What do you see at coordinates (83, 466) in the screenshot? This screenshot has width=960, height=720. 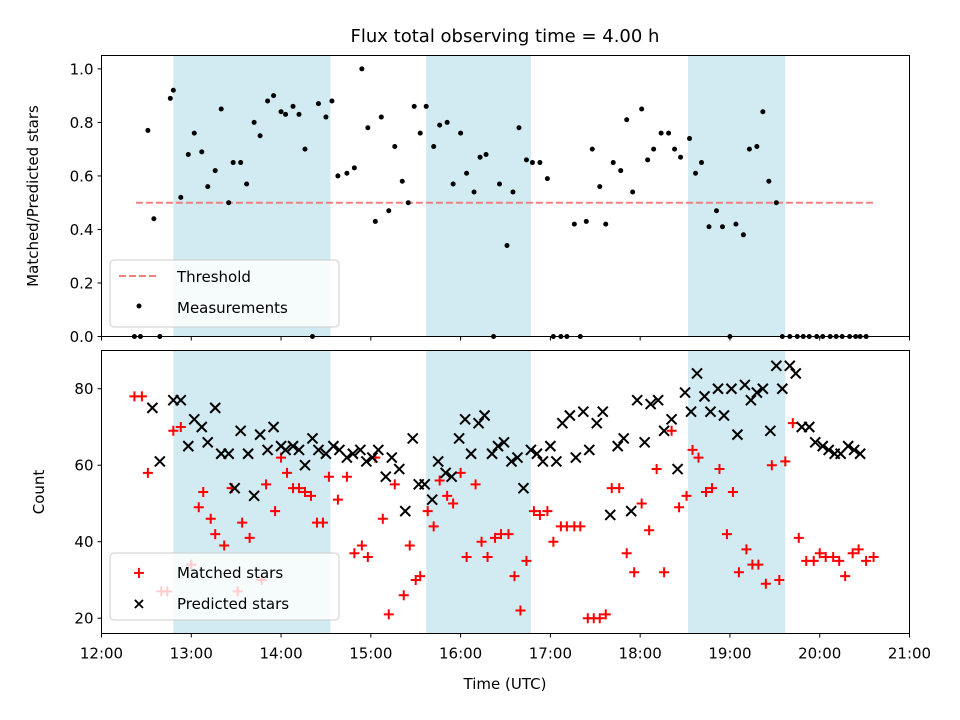 I see `y-tick-label: 60` at bounding box center [83, 466].